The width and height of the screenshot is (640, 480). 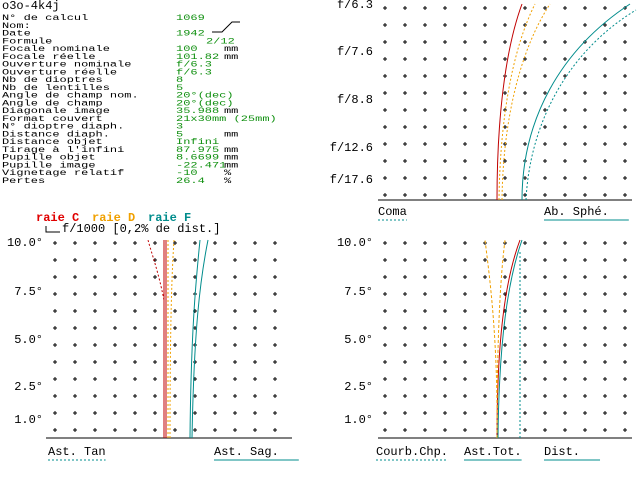 I want to click on caption: Courb.Chp., so click(x=412, y=452).